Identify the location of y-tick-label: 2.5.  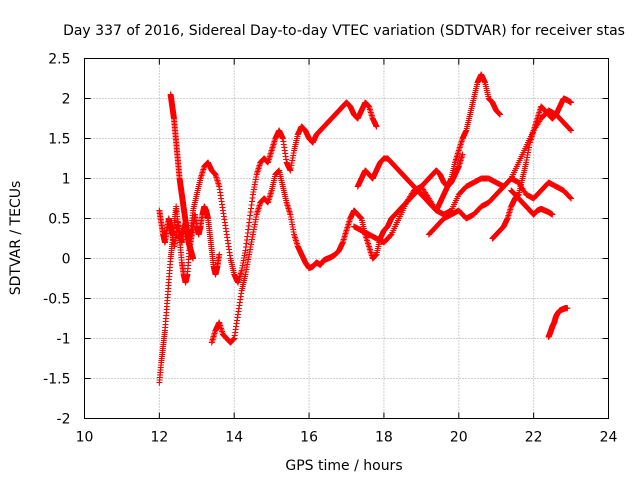
(59, 60).